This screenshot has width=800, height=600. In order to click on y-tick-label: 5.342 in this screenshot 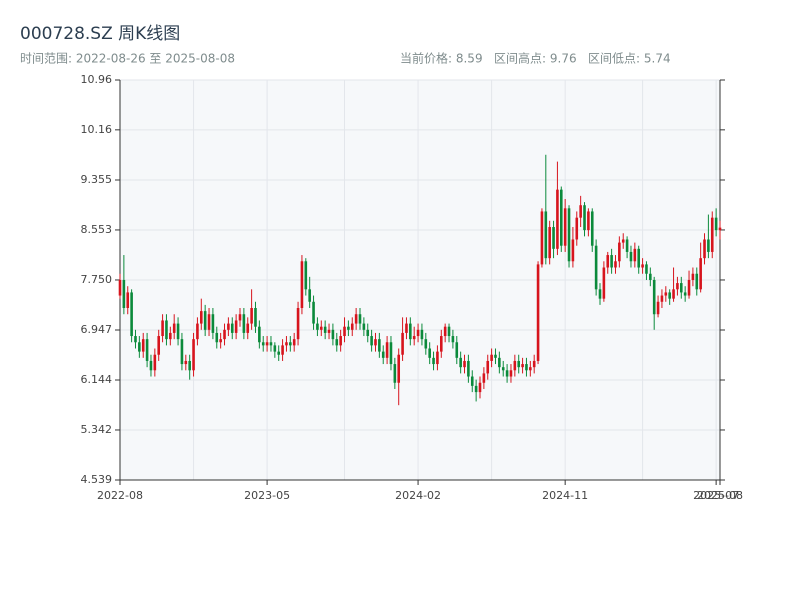, I will do `click(97, 429)`.